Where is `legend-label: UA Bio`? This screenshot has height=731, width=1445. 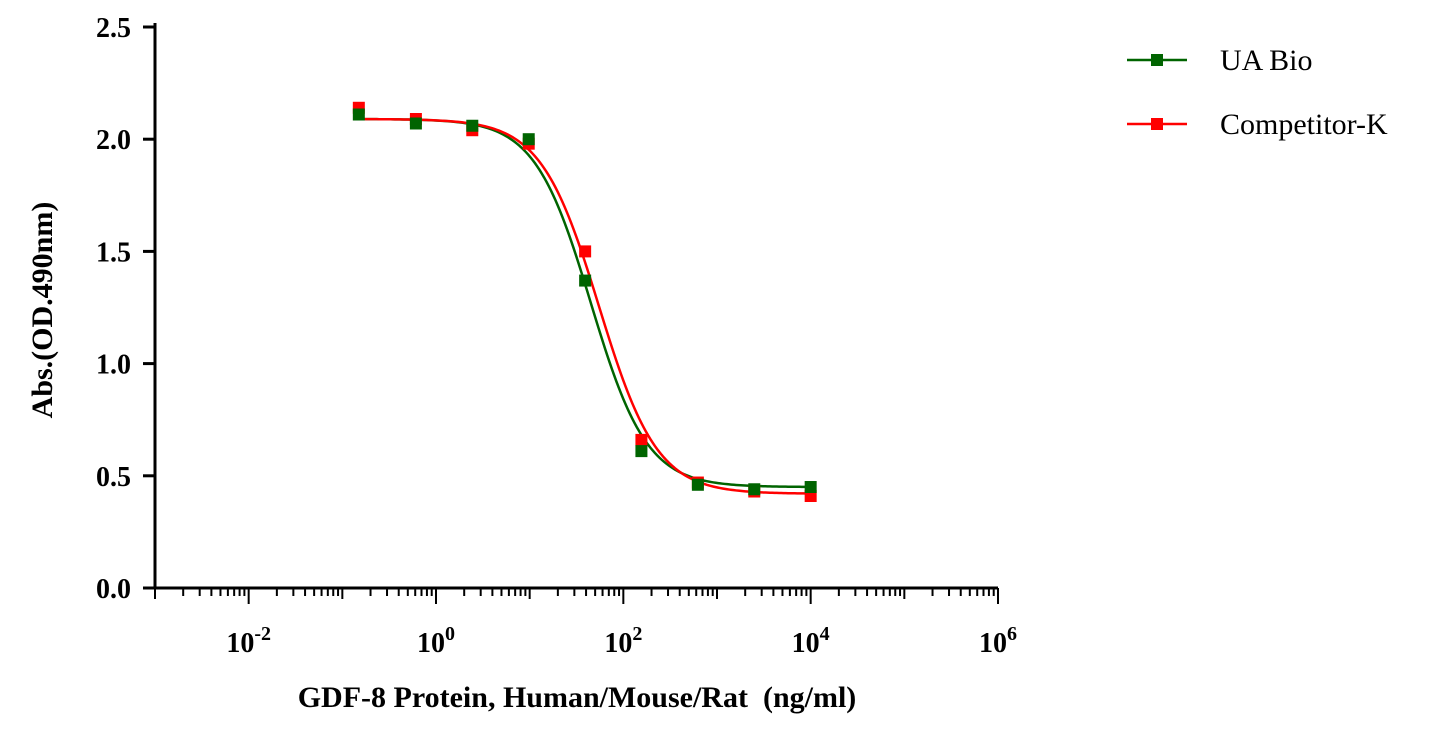
legend-label: UA Bio is located at coordinates (1266, 60).